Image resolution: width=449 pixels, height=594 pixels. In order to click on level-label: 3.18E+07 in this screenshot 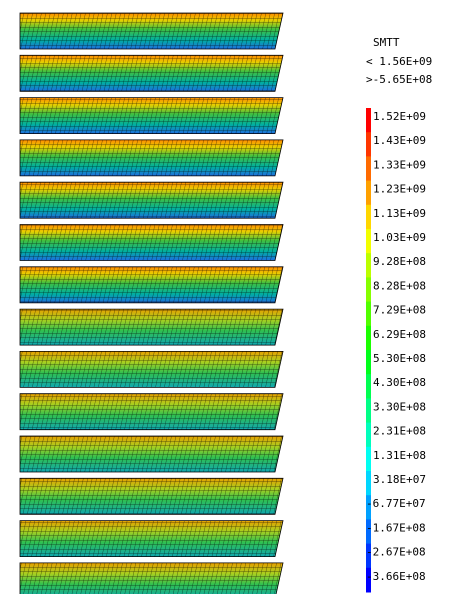, I will do `click(399, 479)`.